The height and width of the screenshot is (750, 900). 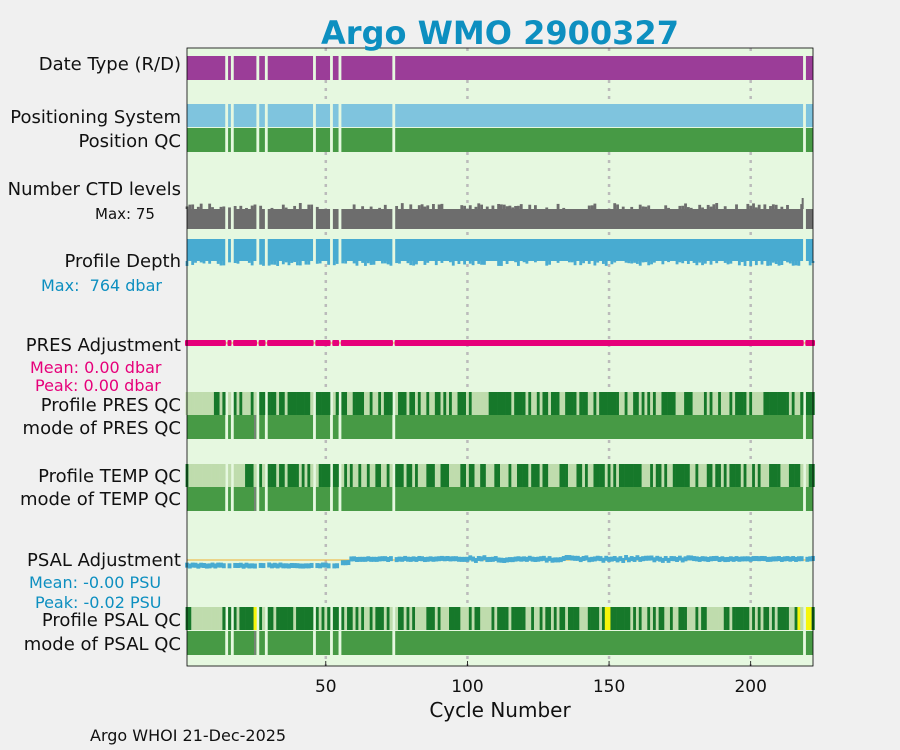 What do you see at coordinates (94, 189) in the screenshot?
I see `label-ctd-levels: Number CTD levels` at bounding box center [94, 189].